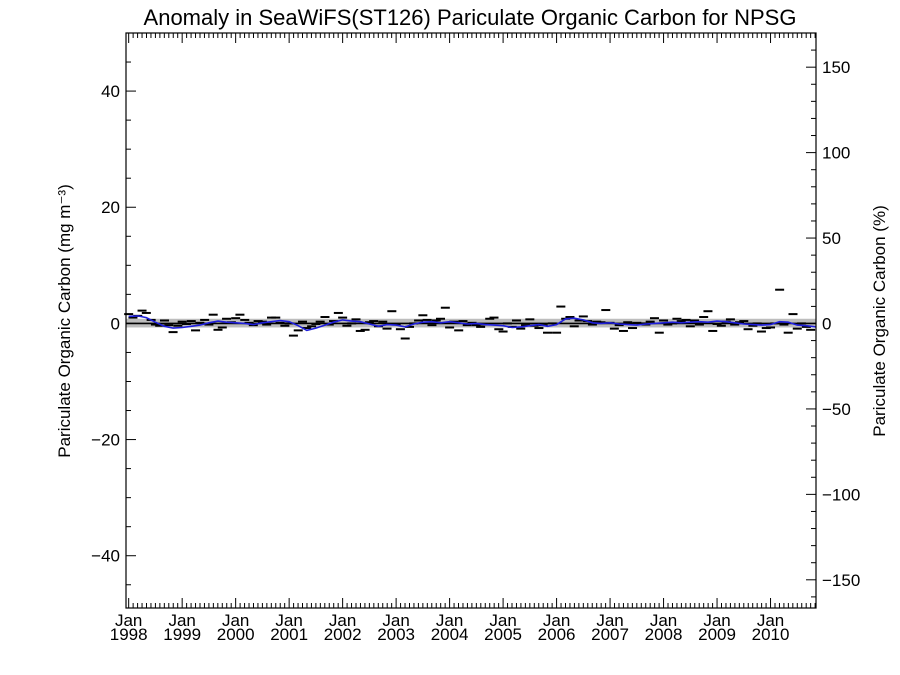 The width and height of the screenshot is (900, 675). I want to click on x-tick-year-label: 2007, so click(610, 634).